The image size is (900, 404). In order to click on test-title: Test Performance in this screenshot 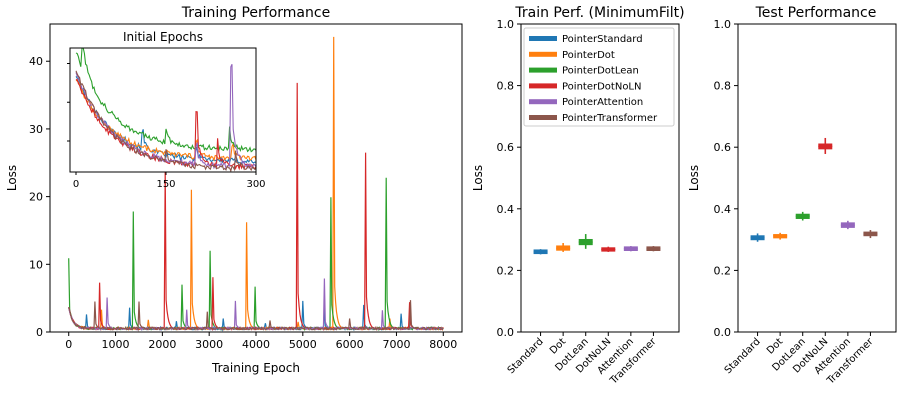, I will do `click(816, 13)`.